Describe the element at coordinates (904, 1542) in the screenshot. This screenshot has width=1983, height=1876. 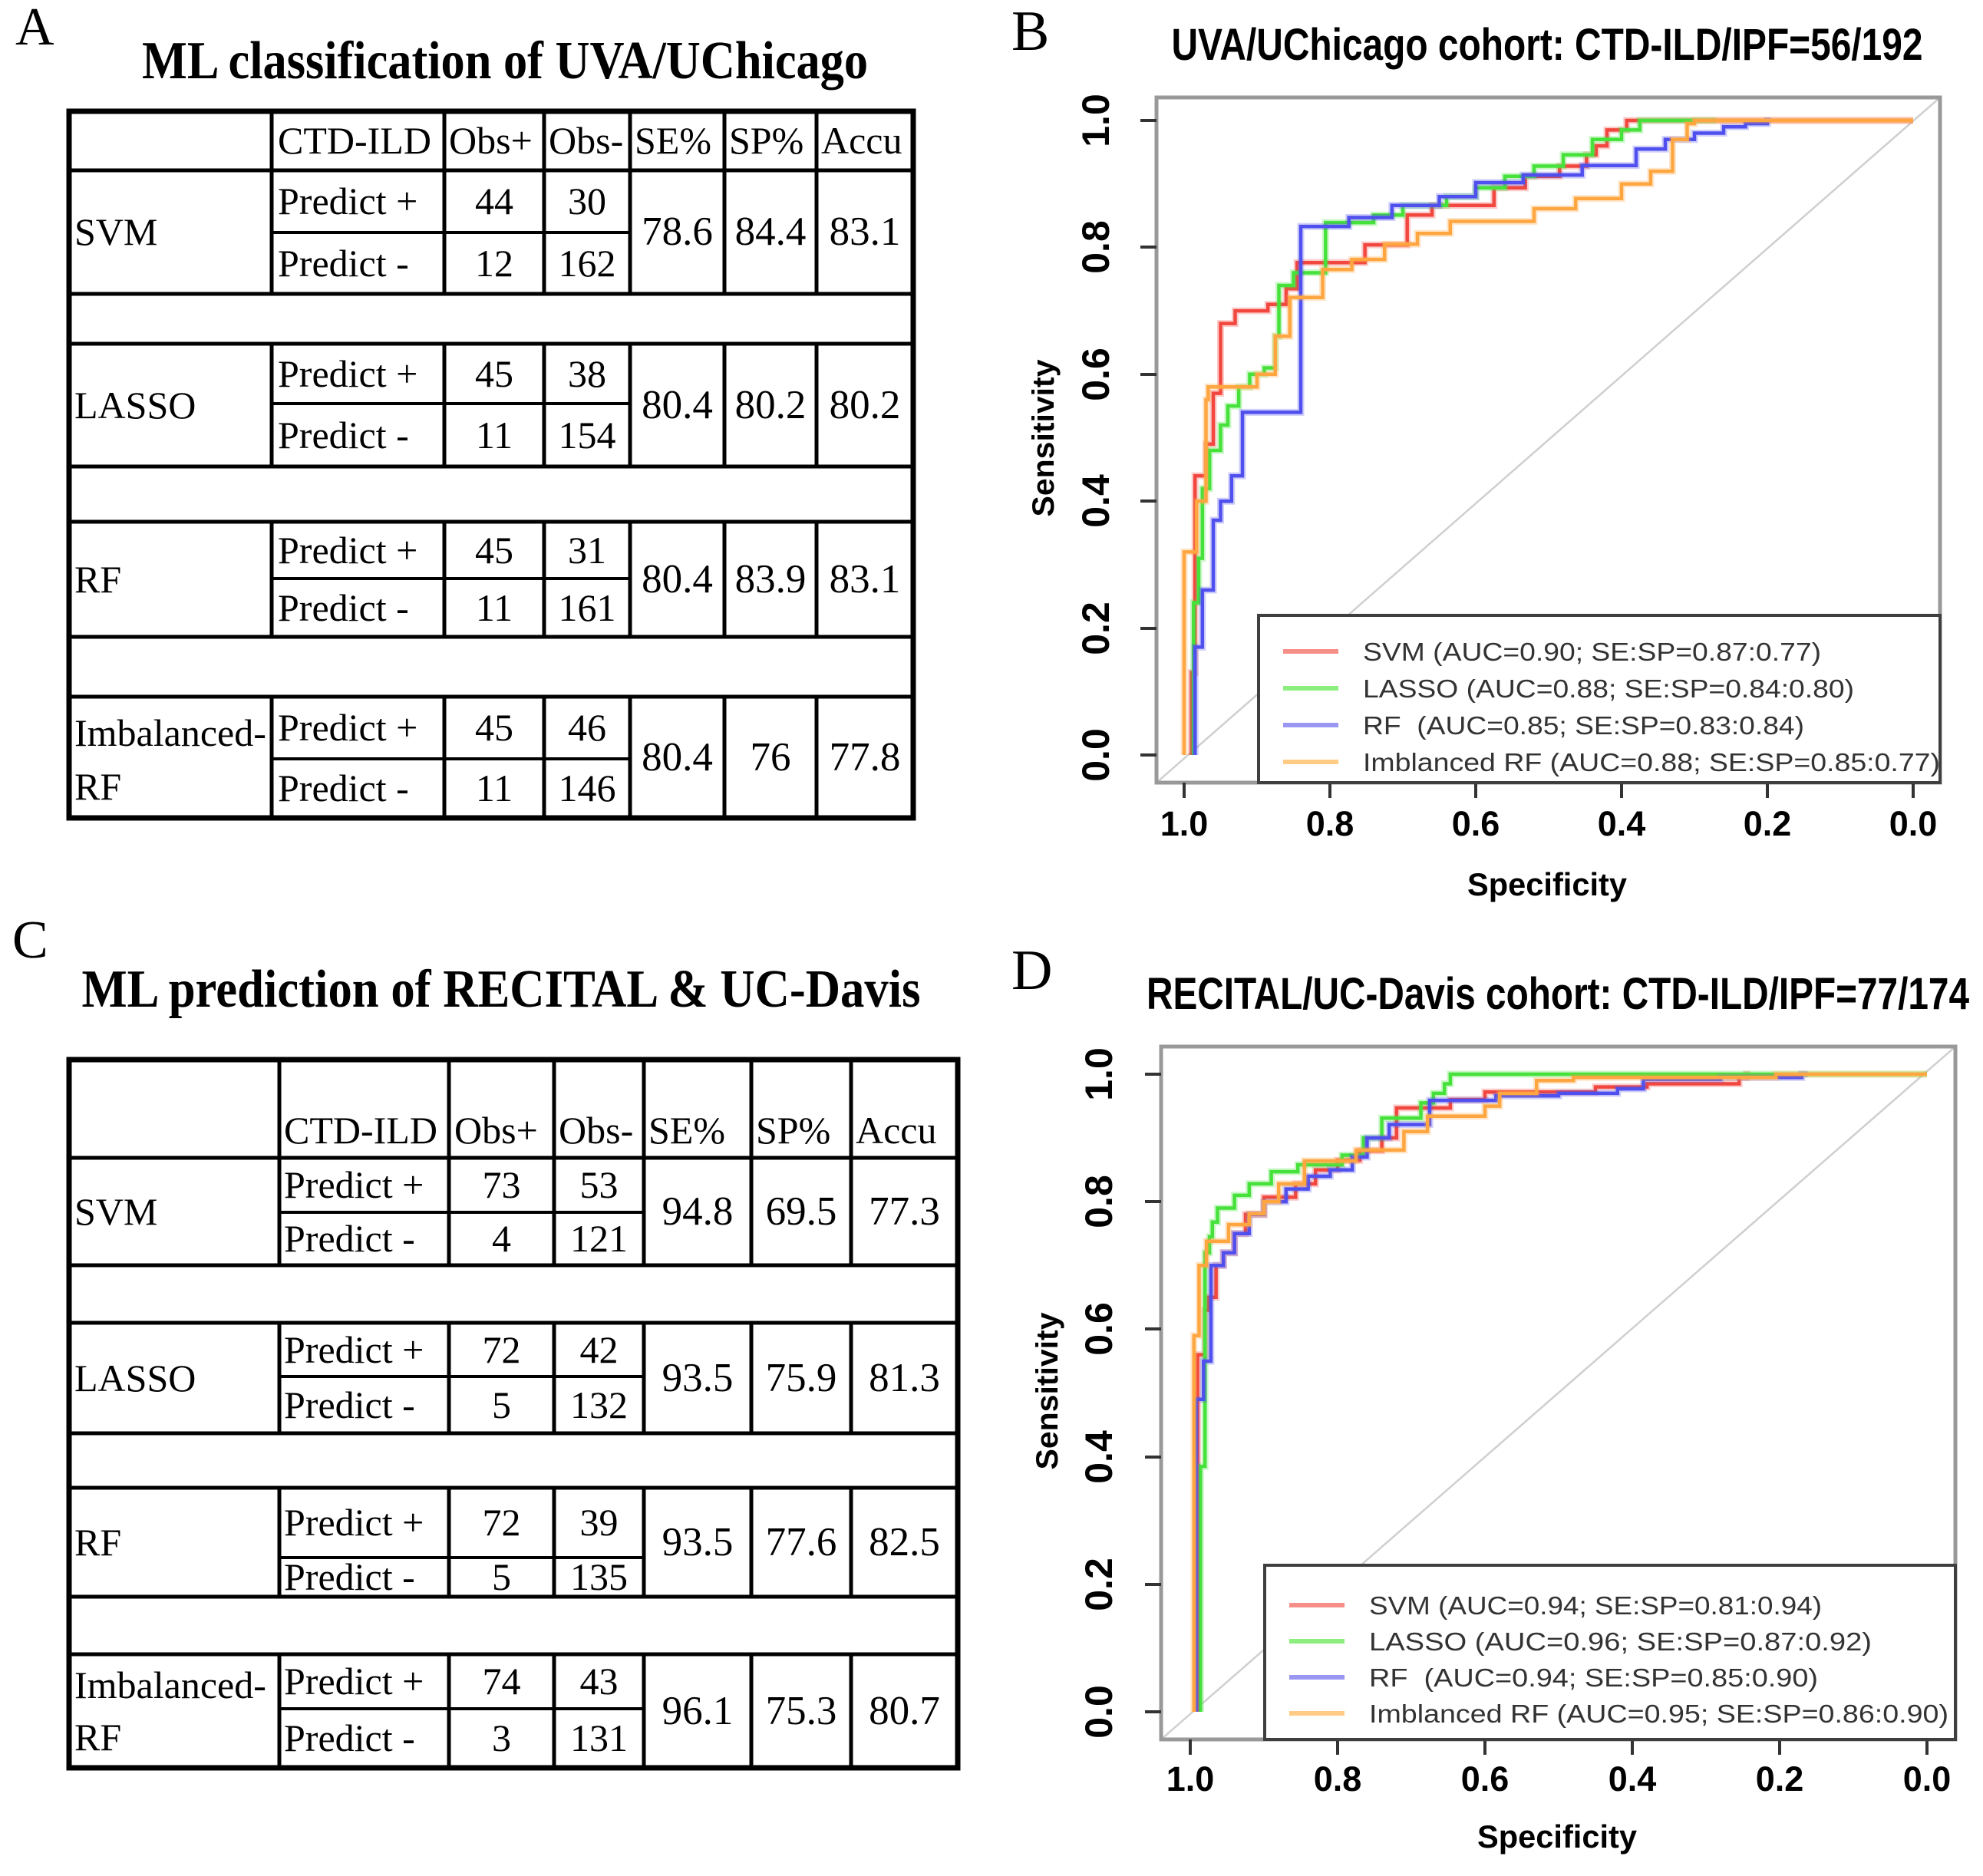
I see `svg-text: 82.5` at that location.